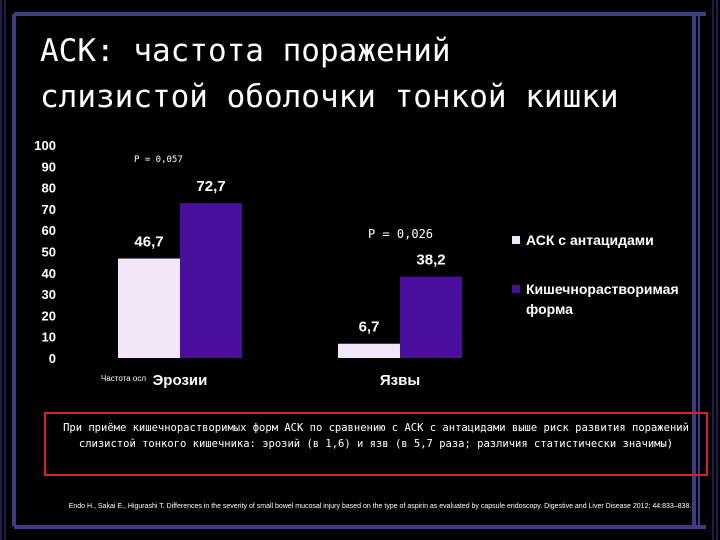 The image size is (720, 540). What do you see at coordinates (400, 380) in the screenshot?
I see `x-category-label: Язвы` at bounding box center [400, 380].